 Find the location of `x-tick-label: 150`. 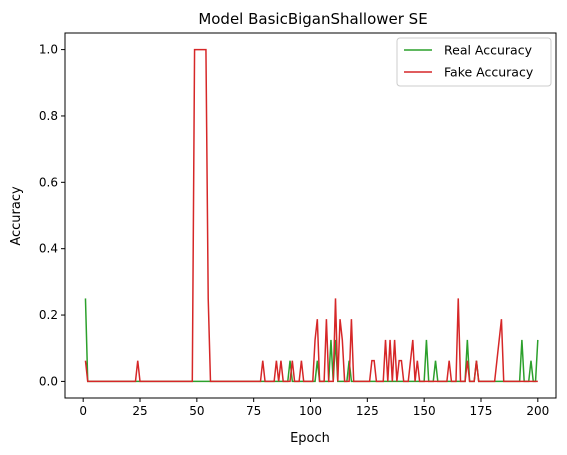

x-tick-label: 150 is located at coordinates (424, 411).